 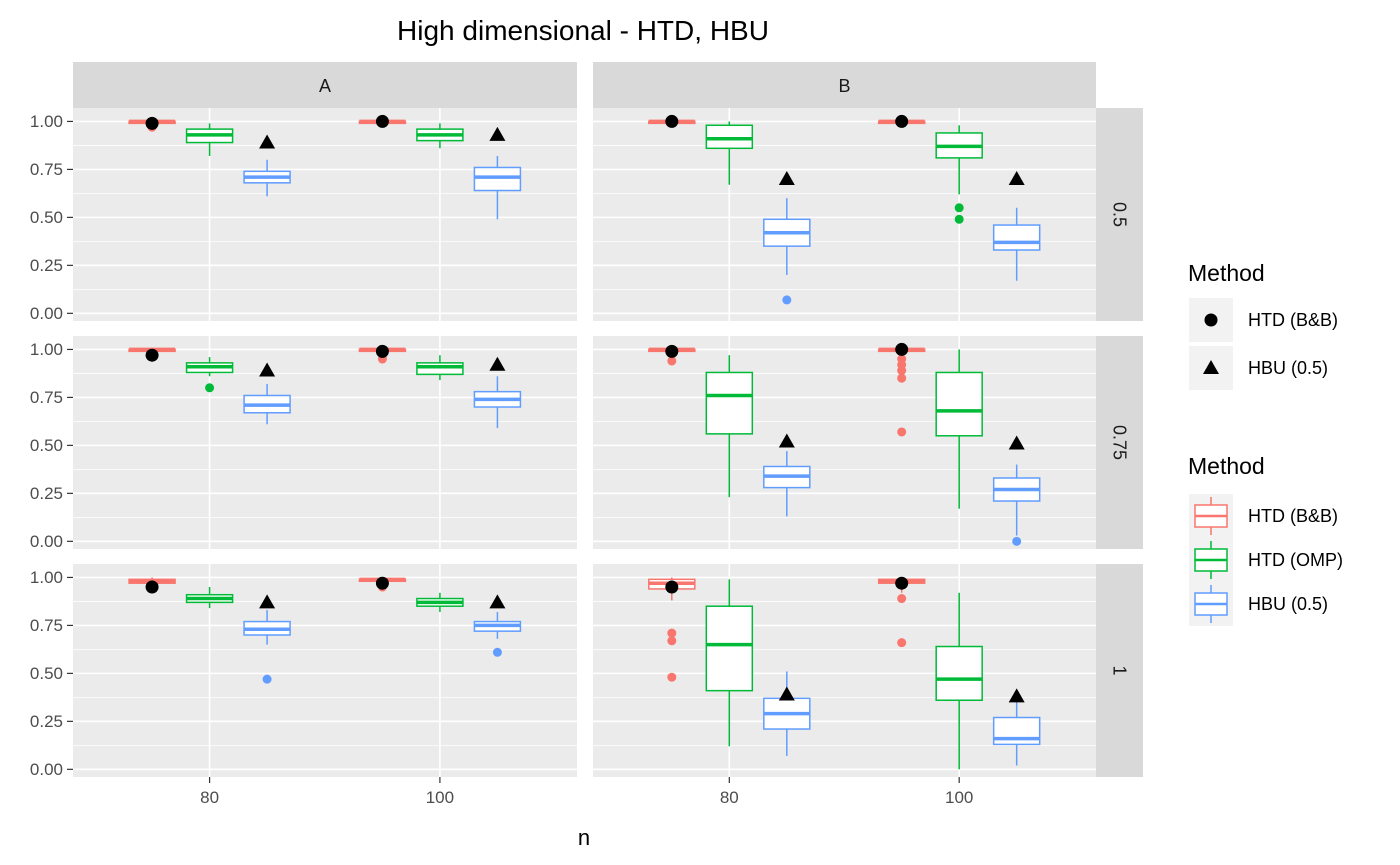 I want to click on facet-strip-A, so click(x=325, y=85).